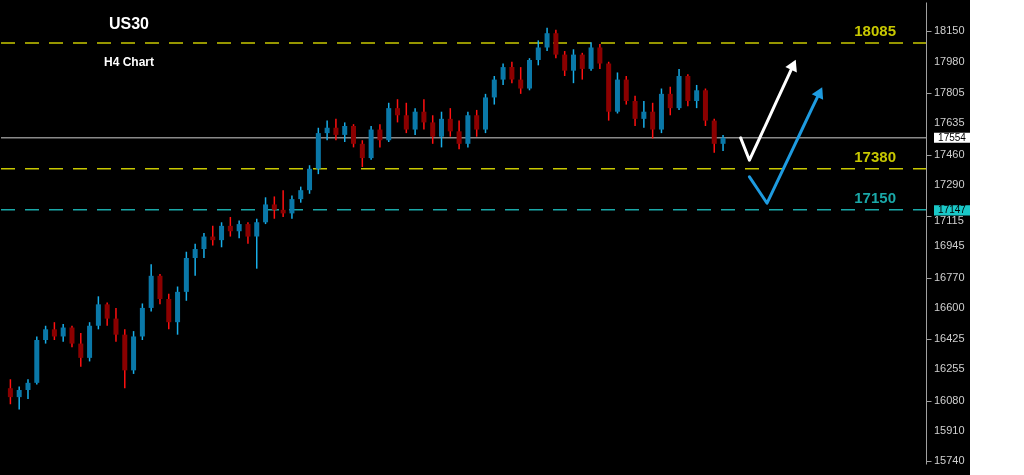 The height and width of the screenshot is (475, 1024). I want to click on y-tick-label: 16255, so click(949, 368).